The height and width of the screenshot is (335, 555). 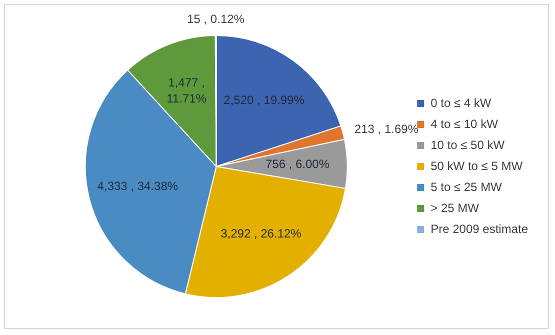 What do you see at coordinates (464, 123) in the screenshot?
I see `legend-label: 4 to ≤ 10 kW` at bounding box center [464, 123].